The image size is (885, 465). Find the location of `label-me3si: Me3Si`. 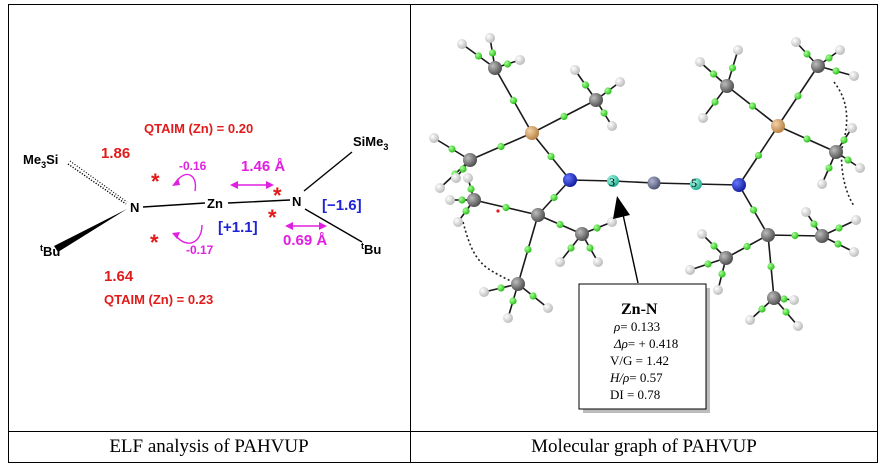

label-me3si: Me3Si is located at coordinates (40, 161).